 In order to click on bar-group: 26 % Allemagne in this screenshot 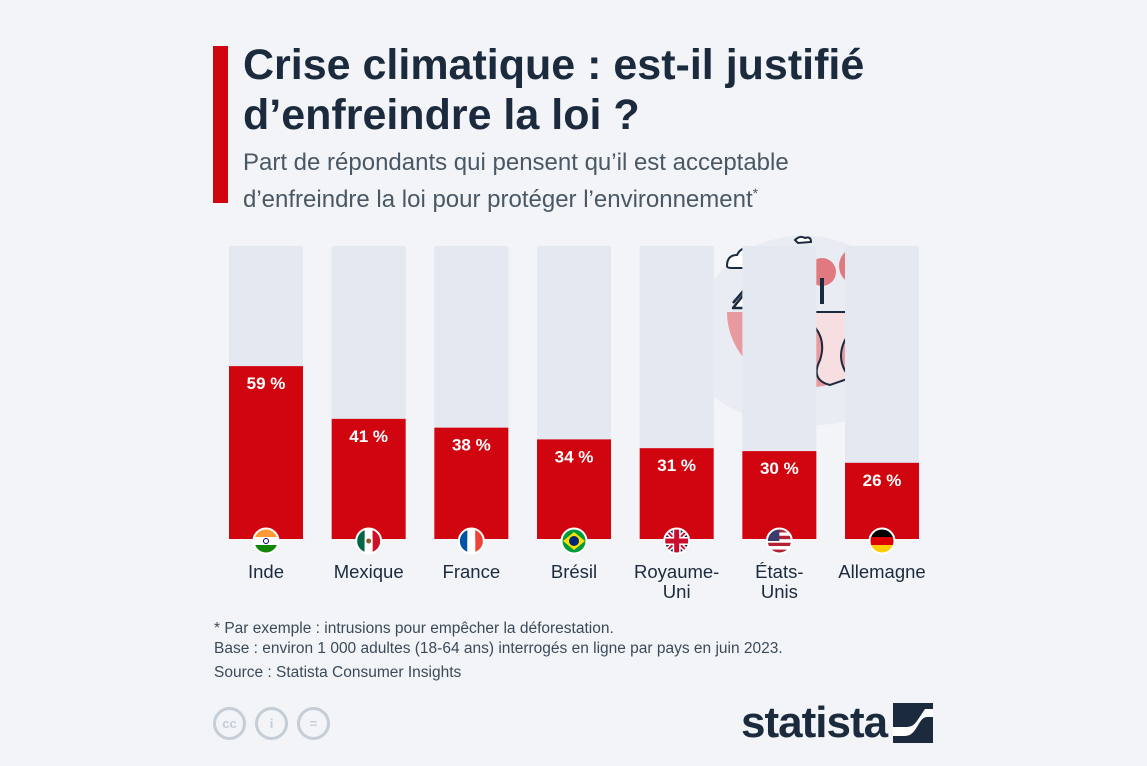, I will do `click(882, 414)`.